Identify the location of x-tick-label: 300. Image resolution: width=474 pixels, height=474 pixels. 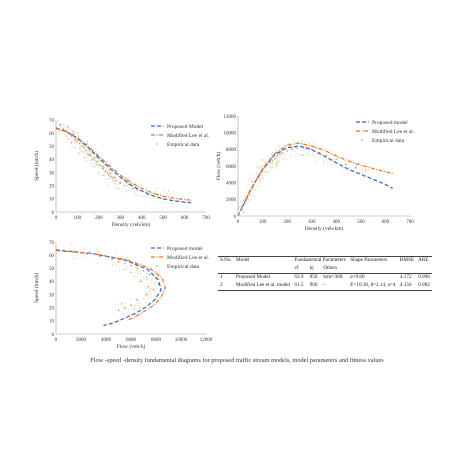
(121, 218).